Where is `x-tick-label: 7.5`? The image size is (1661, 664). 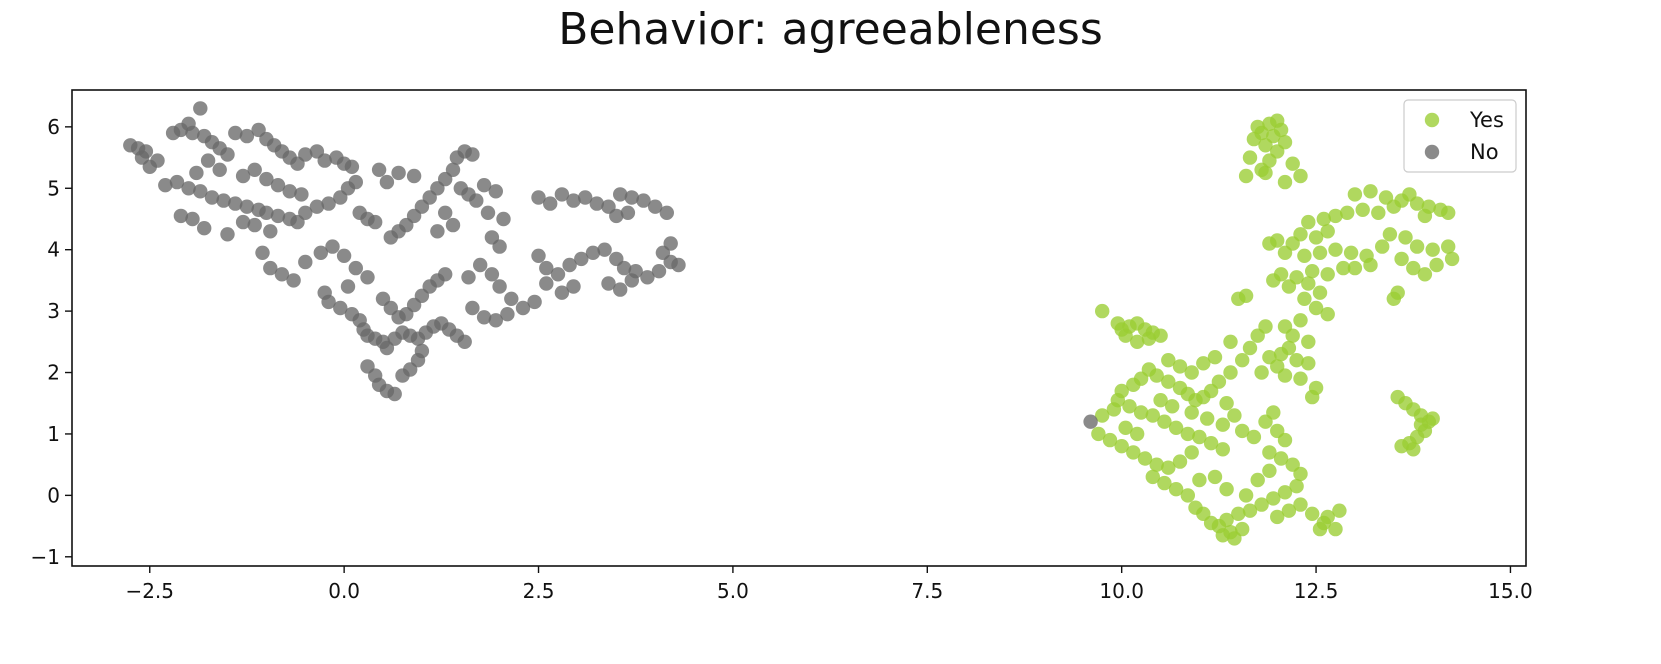 x-tick-label: 7.5 is located at coordinates (927, 591).